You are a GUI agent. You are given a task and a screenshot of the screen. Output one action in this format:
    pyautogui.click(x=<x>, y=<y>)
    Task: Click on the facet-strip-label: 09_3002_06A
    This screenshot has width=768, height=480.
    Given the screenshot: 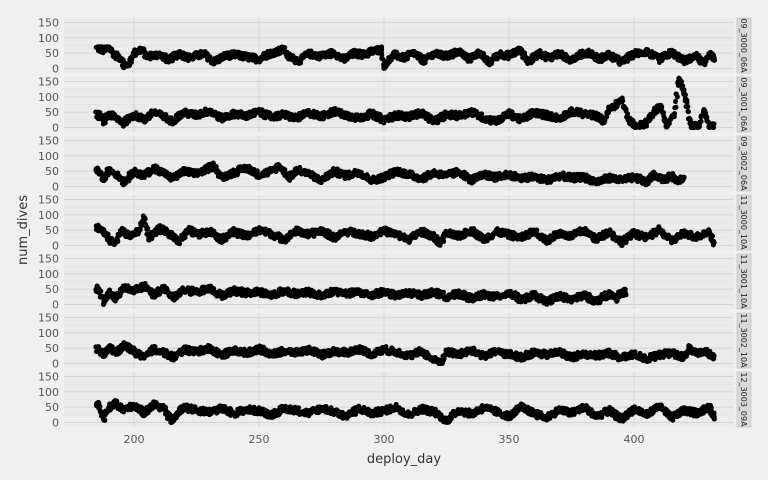 What is the action you would take?
    pyautogui.click(x=743, y=163)
    